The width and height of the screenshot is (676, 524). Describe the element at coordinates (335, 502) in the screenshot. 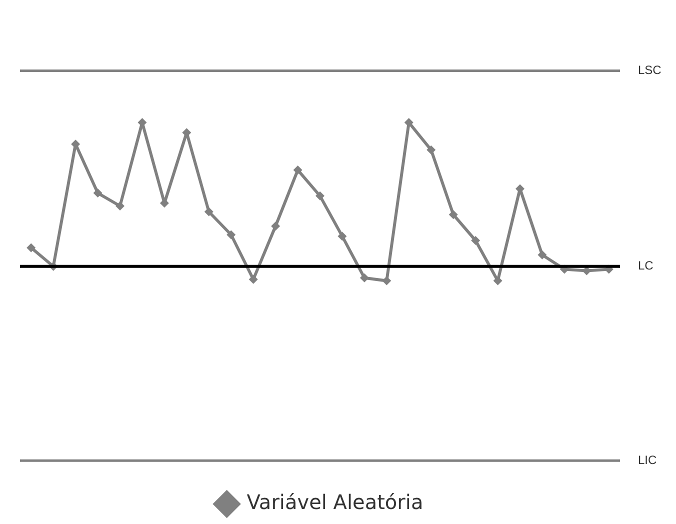

I see `legend-label: Variável Aleatória` at that location.